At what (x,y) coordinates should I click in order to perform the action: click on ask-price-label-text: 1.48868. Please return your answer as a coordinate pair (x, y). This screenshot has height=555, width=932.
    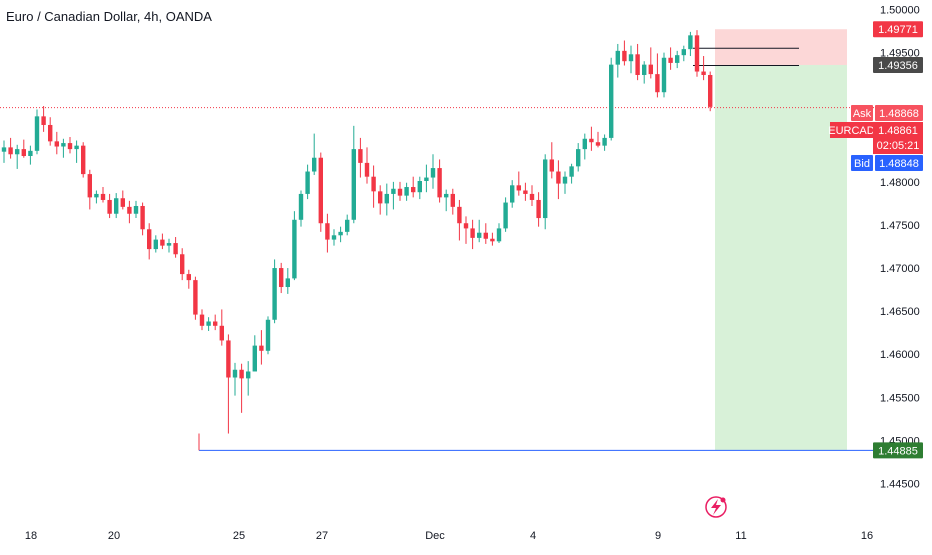
    Looking at the image, I should click on (899, 114).